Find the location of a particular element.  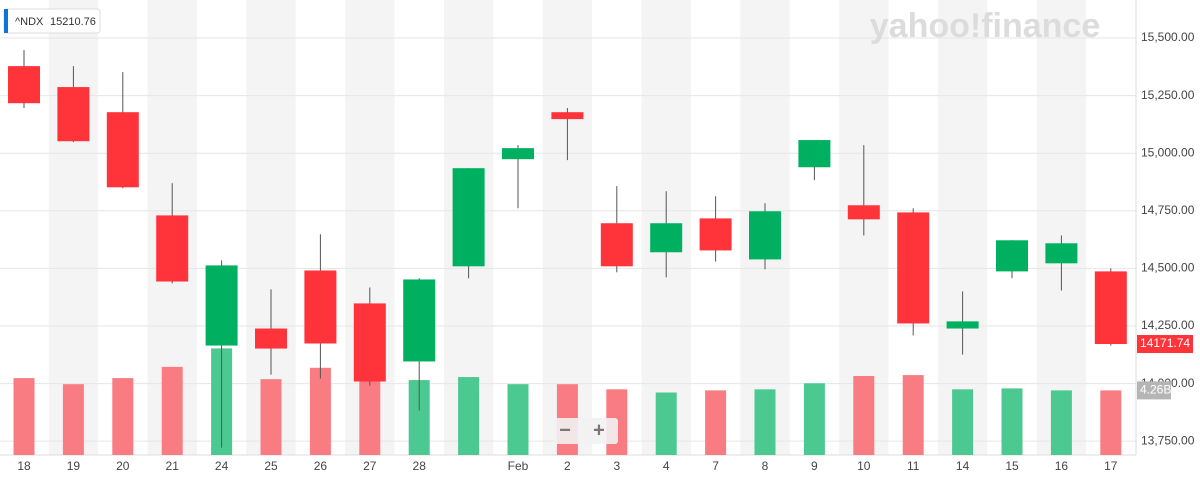

y-tick-label: 14,500.00 is located at coordinates (1168, 268).